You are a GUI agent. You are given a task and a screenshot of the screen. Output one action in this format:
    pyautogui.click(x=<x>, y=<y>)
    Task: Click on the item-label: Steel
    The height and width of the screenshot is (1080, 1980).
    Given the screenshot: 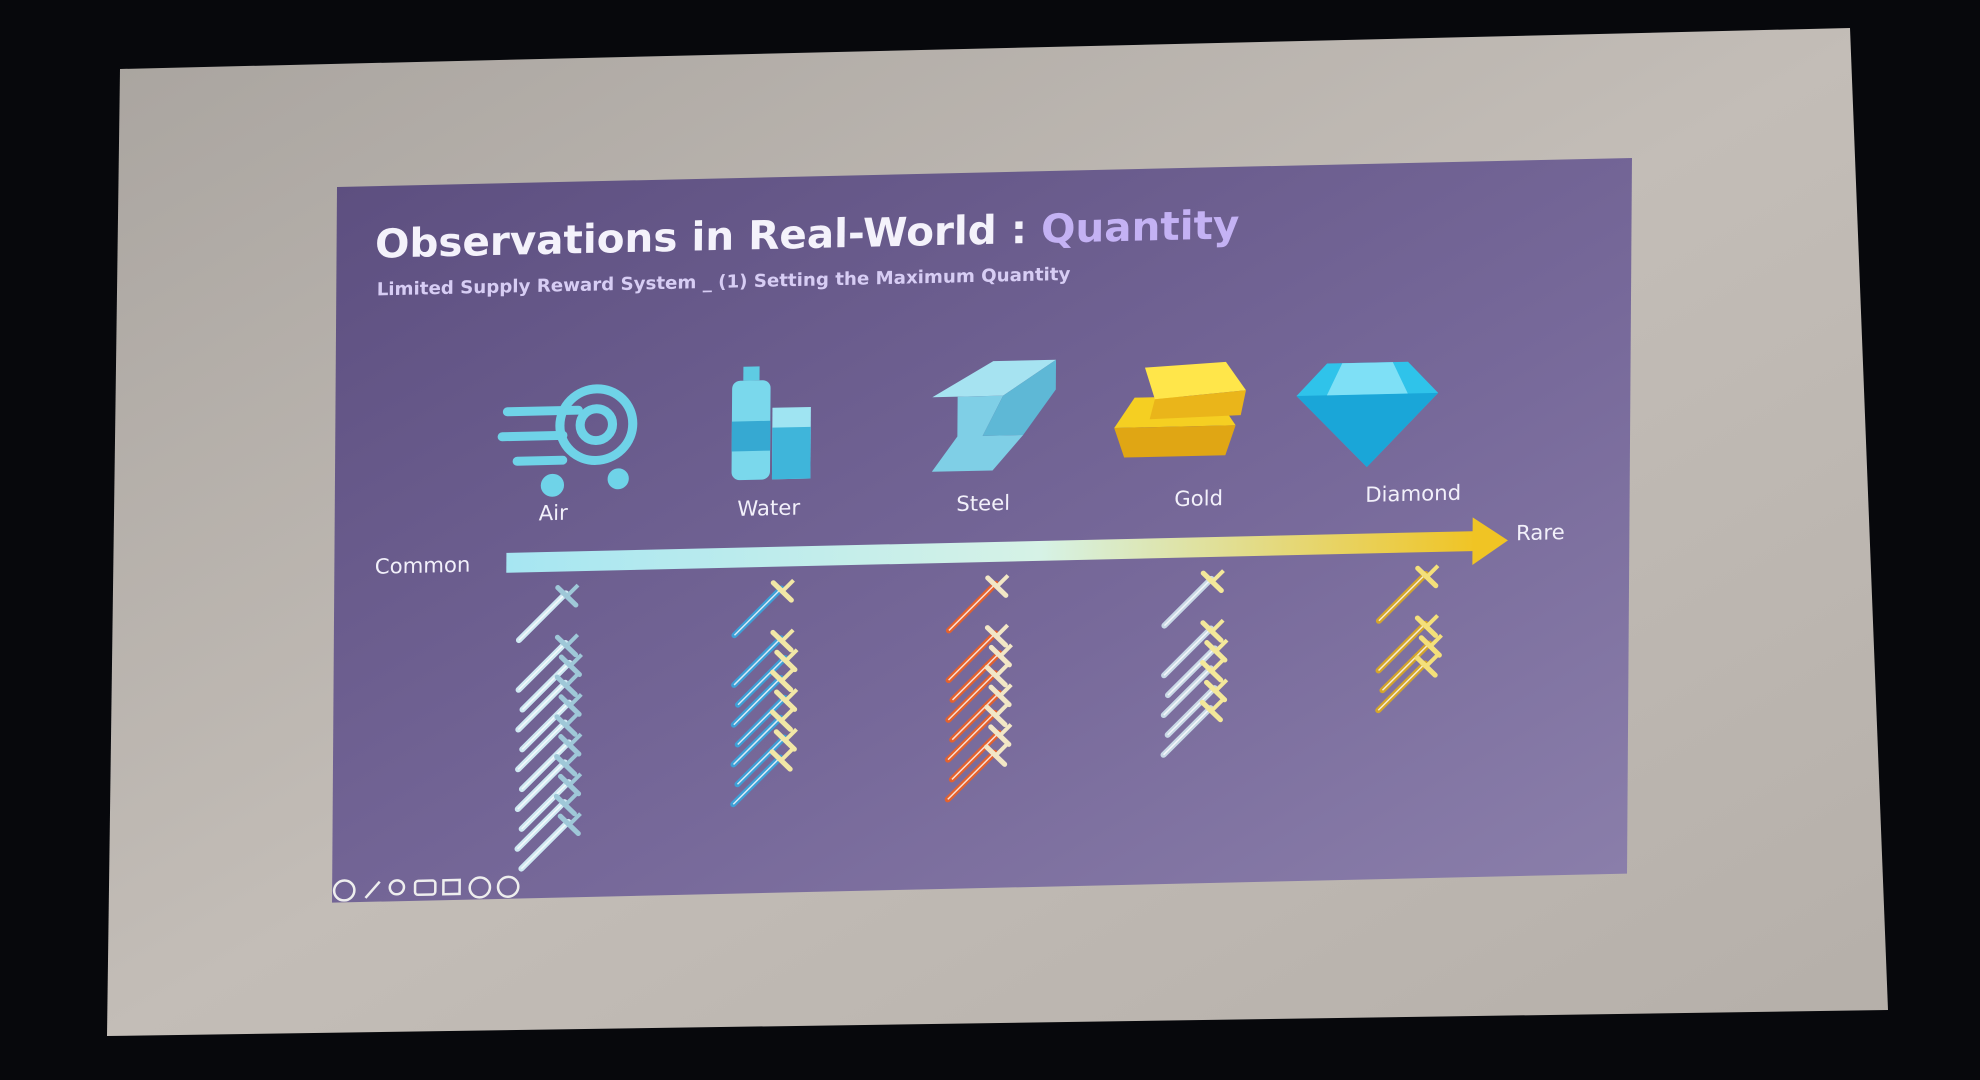 What is the action you would take?
    pyautogui.click(x=983, y=503)
    